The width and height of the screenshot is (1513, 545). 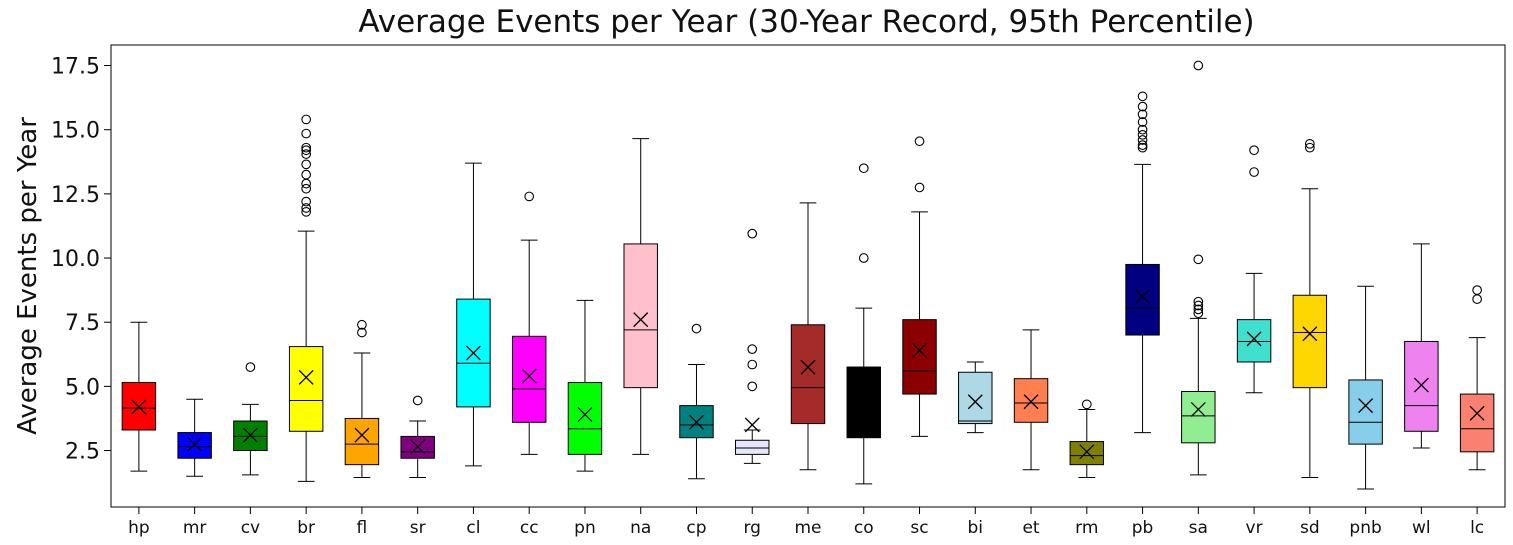 I want to click on x-tick-label: hp, so click(x=139, y=528).